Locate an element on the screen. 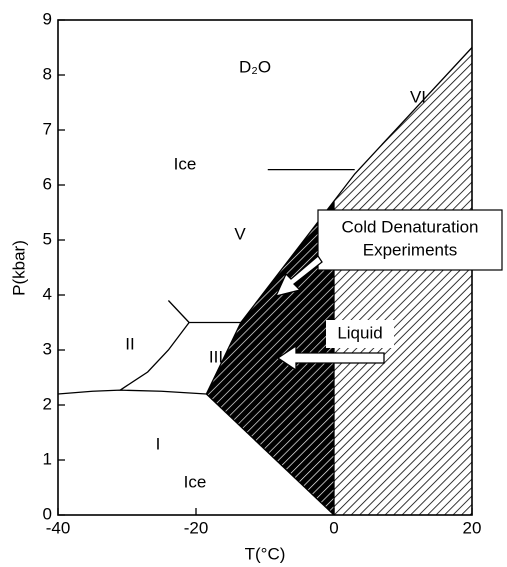 The height and width of the screenshot is (567, 507). callout-text: Cold Denaturation is located at coordinates (409, 226).